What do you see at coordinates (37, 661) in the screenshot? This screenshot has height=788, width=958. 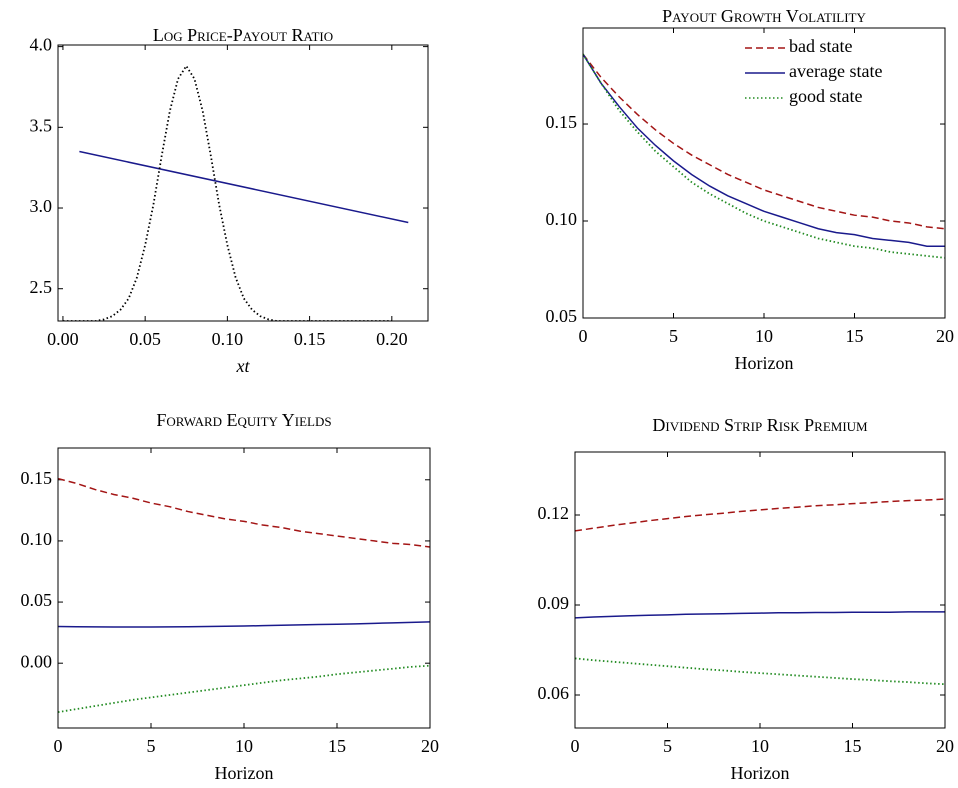 I see `y-tick-label: 0.00` at bounding box center [37, 661].